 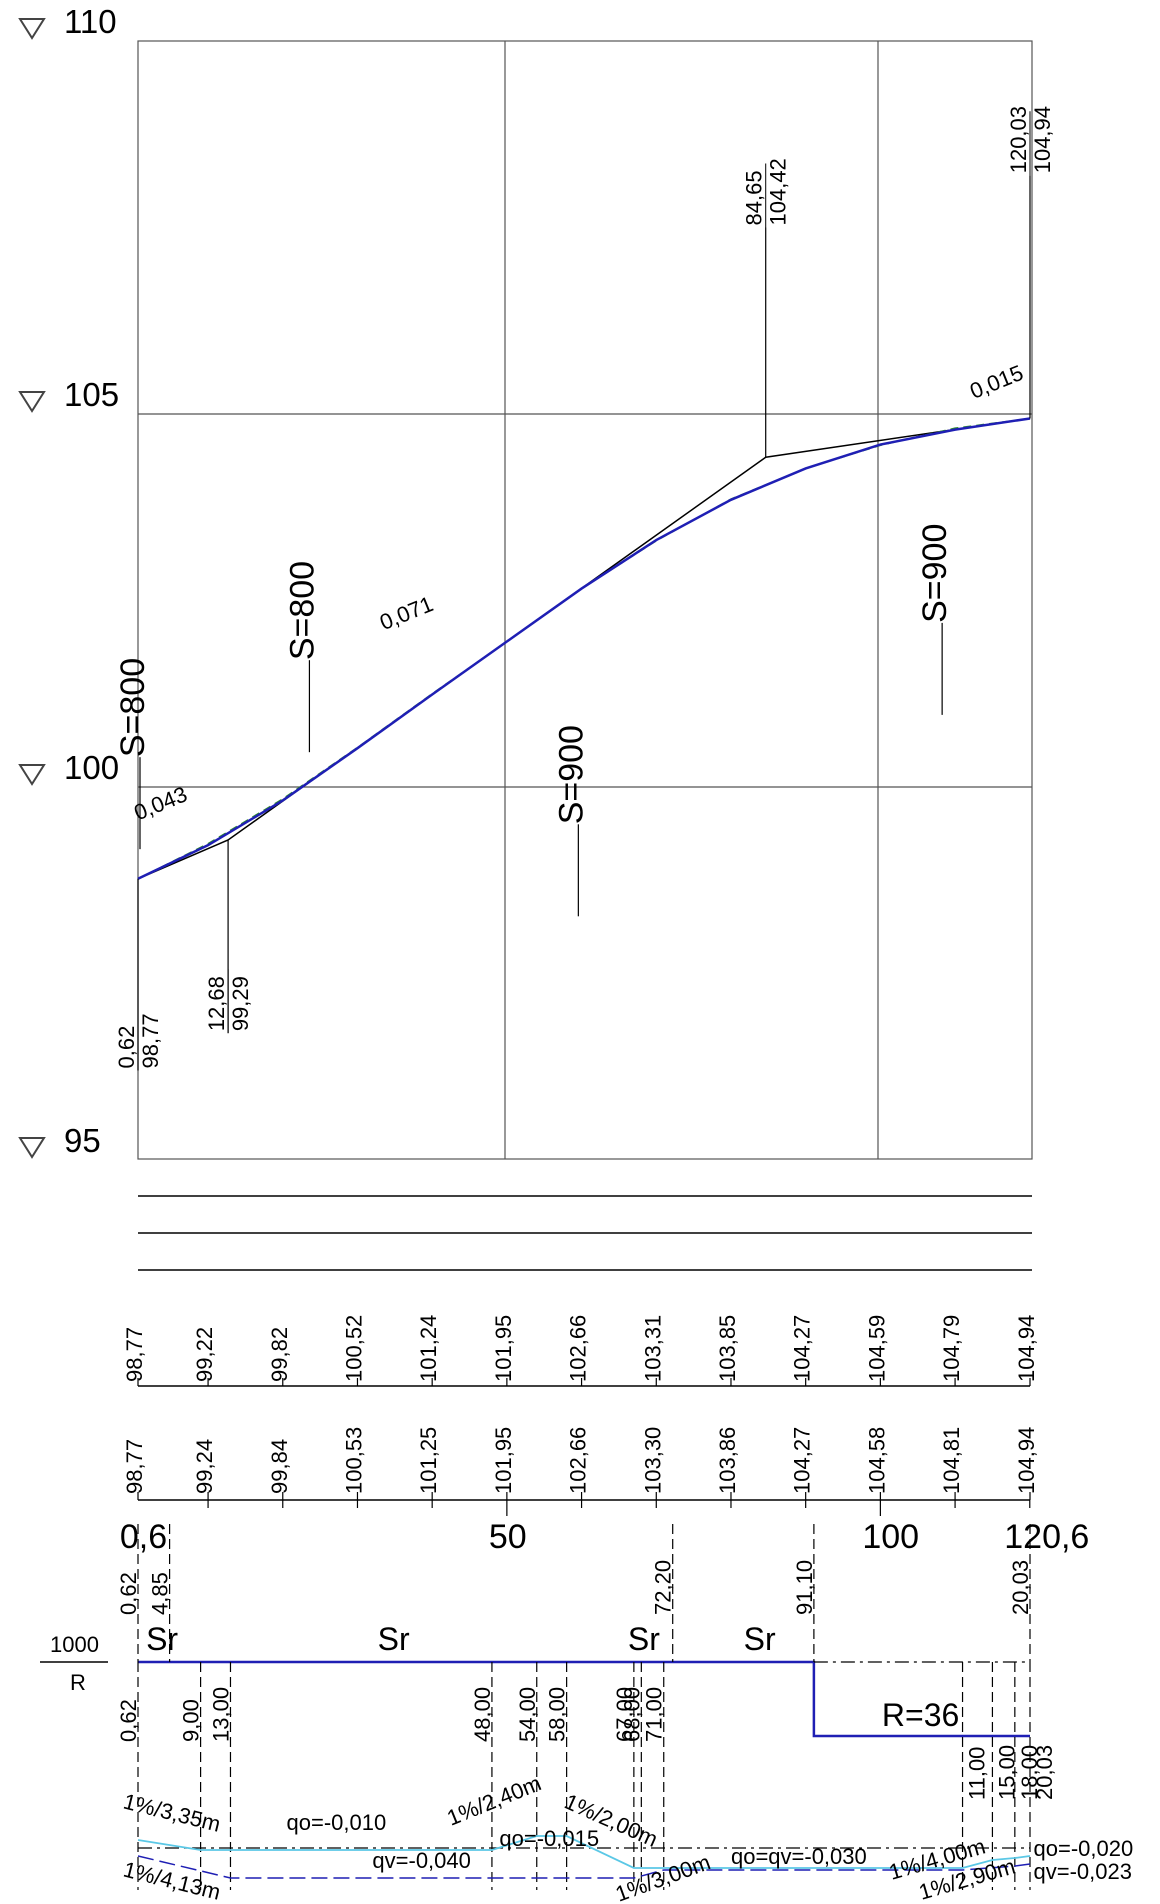 What do you see at coordinates (996, 382) in the screenshot?
I see `grade-label: 0,015` at bounding box center [996, 382].